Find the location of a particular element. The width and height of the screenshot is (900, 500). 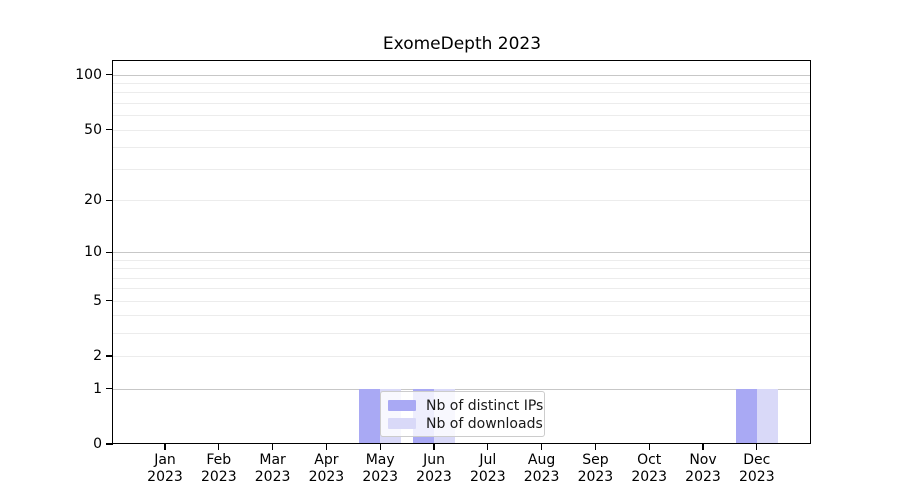

legend: Nb of distinct IPs Nb of downloads is located at coordinates (462, 414).